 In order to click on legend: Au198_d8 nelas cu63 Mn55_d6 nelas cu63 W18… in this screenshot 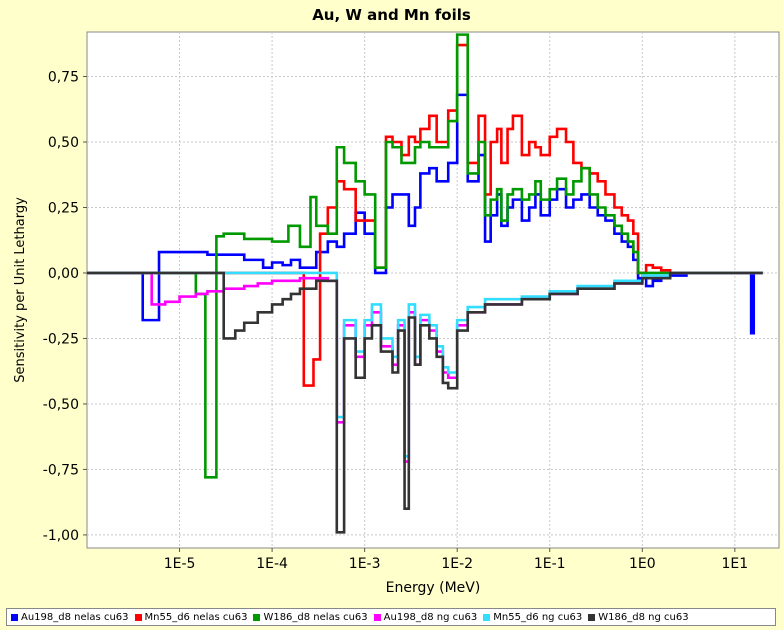, I will do `click(391, 617)`.